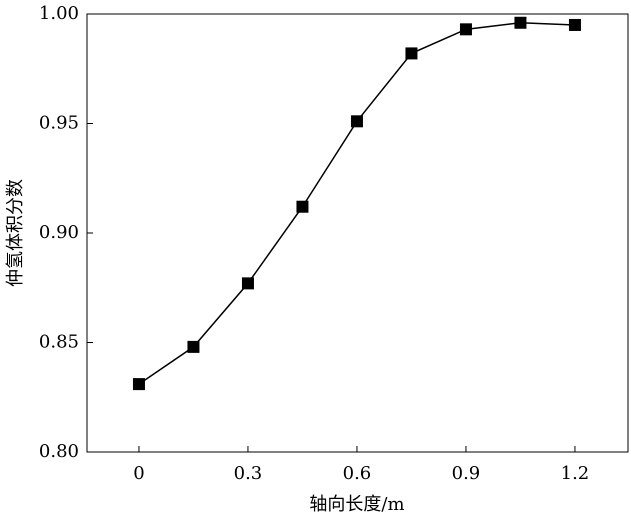  What do you see at coordinates (59, 342) in the screenshot?
I see `y-tick-label: 0.85` at bounding box center [59, 342].